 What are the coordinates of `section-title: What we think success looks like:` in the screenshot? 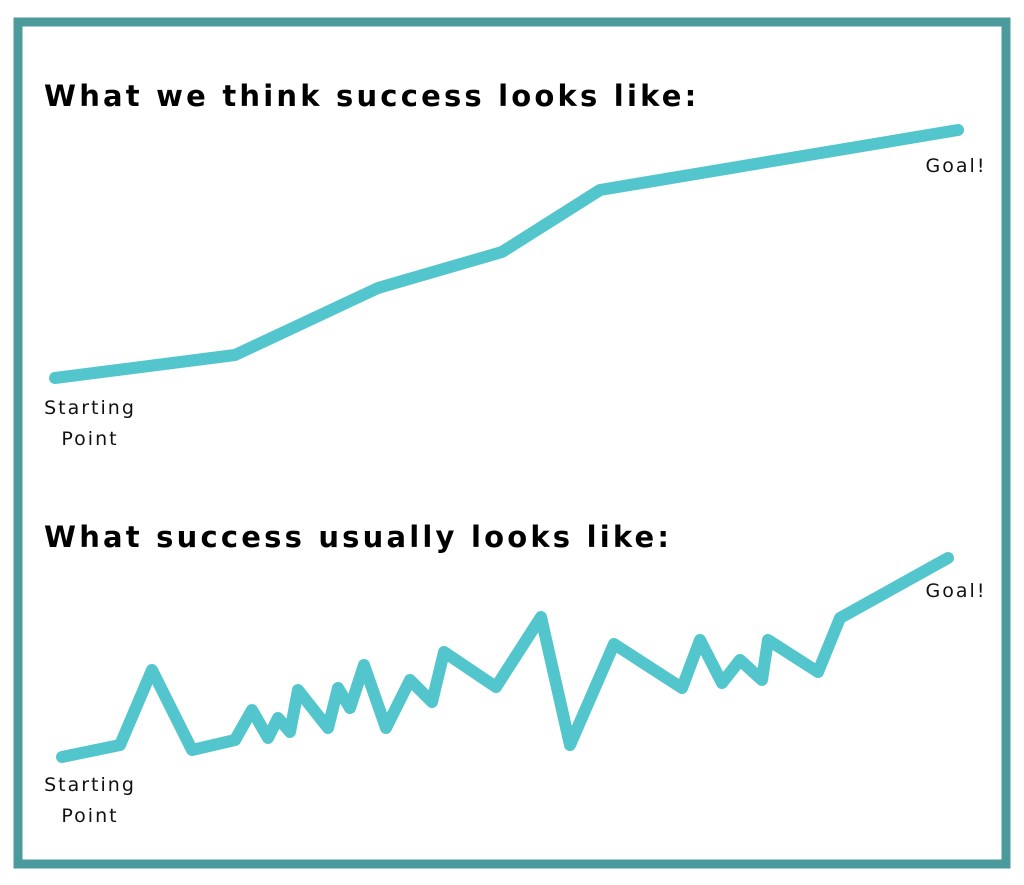 It's located at (371, 96).